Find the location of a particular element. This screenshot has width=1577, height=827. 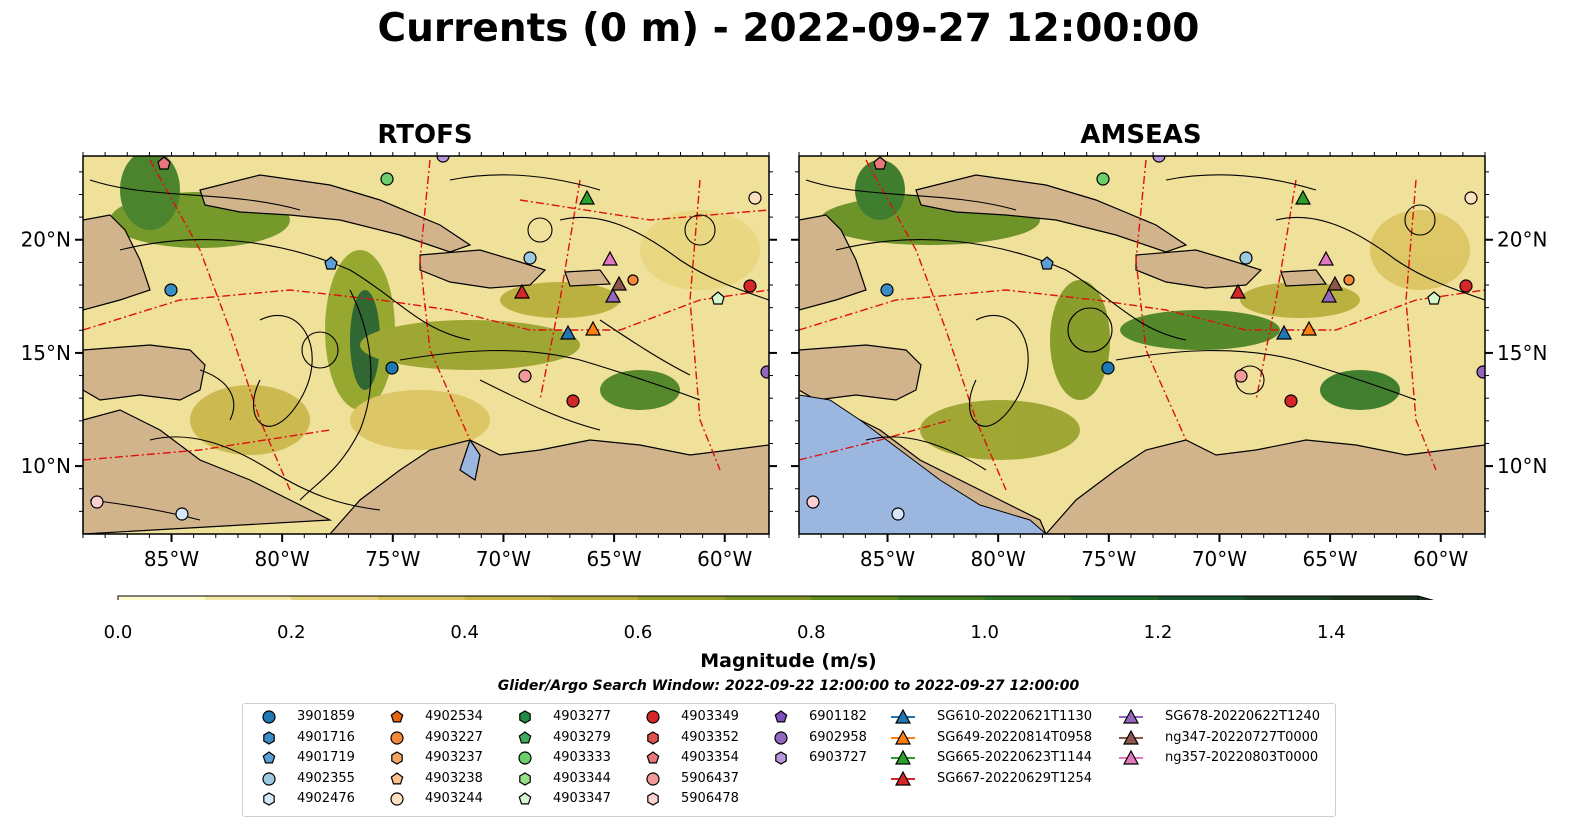

legend-item-label: 4901719 is located at coordinates (326, 757).